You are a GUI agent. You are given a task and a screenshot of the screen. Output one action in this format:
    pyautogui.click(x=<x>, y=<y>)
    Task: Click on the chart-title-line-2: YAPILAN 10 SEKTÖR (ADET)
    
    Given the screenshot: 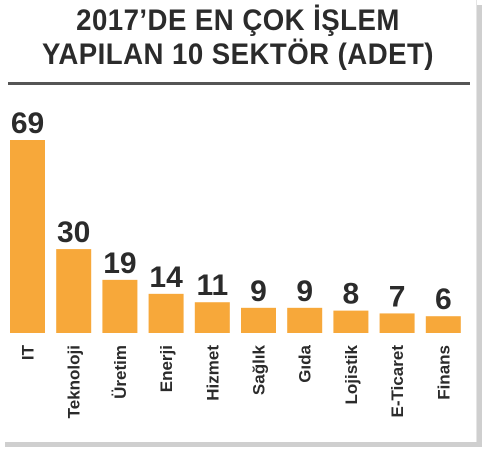 What is the action you would take?
    pyautogui.click(x=238, y=54)
    